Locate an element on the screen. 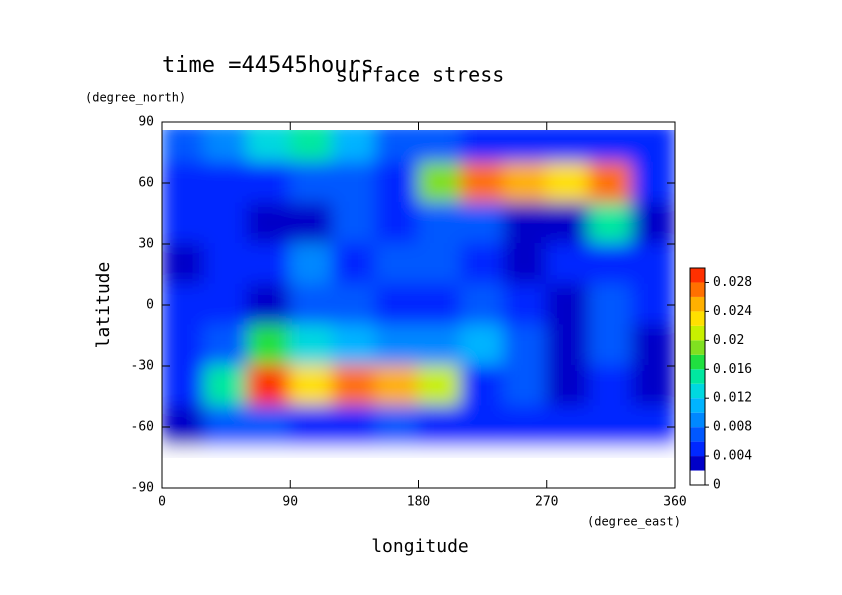  x-tick-label: 90 is located at coordinates (290, 502).